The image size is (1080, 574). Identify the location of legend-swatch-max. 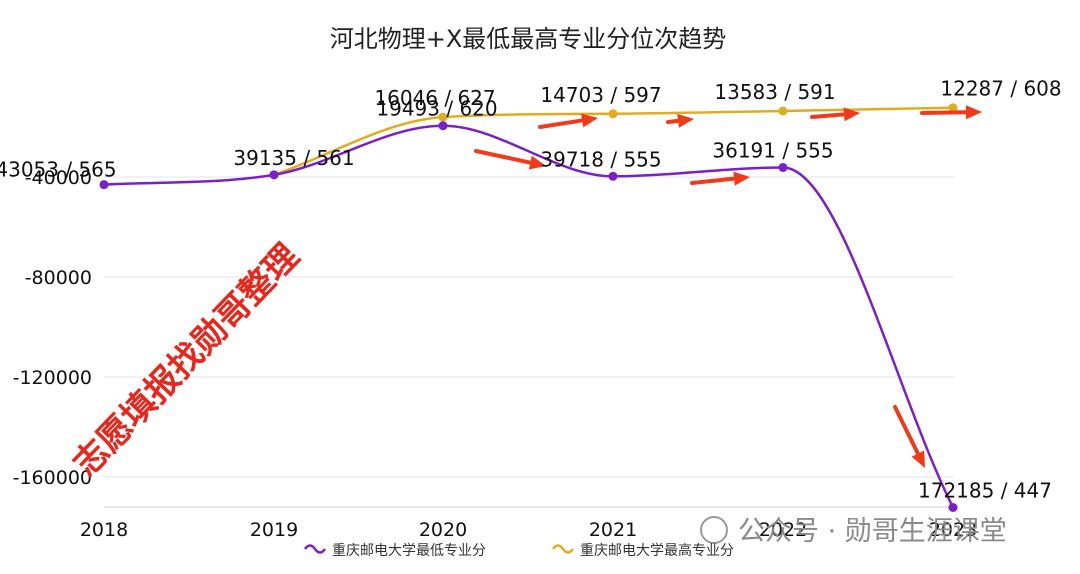
(563, 549).